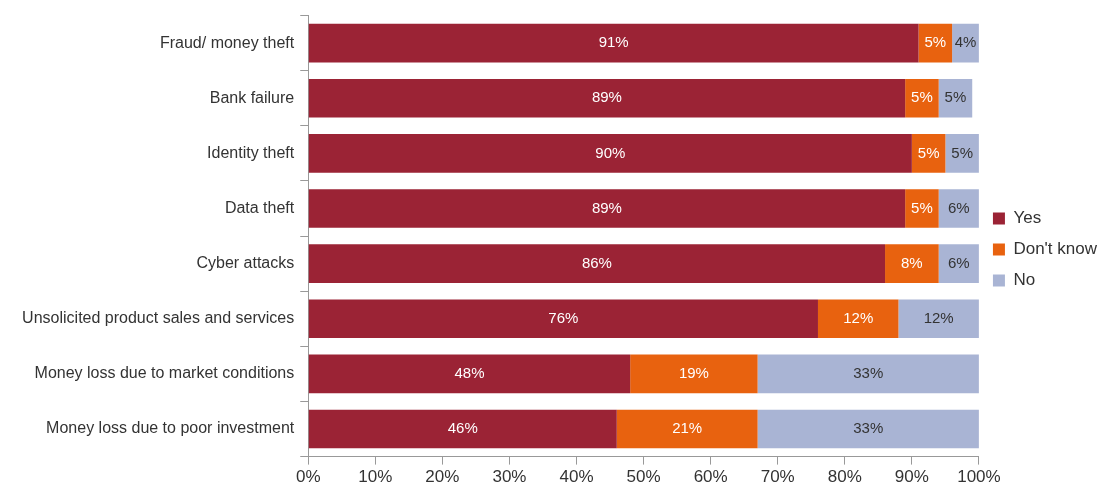 This screenshot has height=495, width=1111. What do you see at coordinates (442, 477) in the screenshot?
I see `x-tick-label: 20%` at bounding box center [442, 477].